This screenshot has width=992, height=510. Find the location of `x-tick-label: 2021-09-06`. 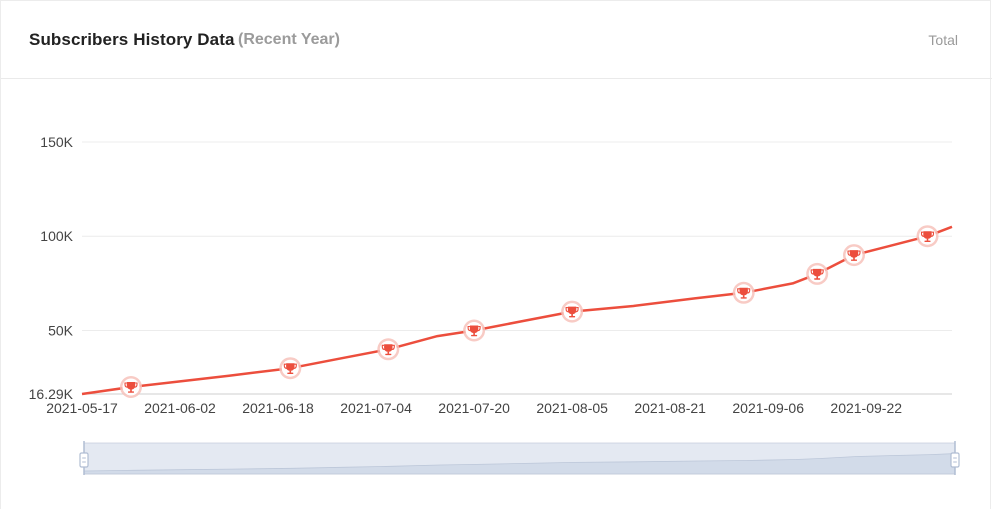

x-tick-label: 2021-09-06 is located at coordinates (768, 408).